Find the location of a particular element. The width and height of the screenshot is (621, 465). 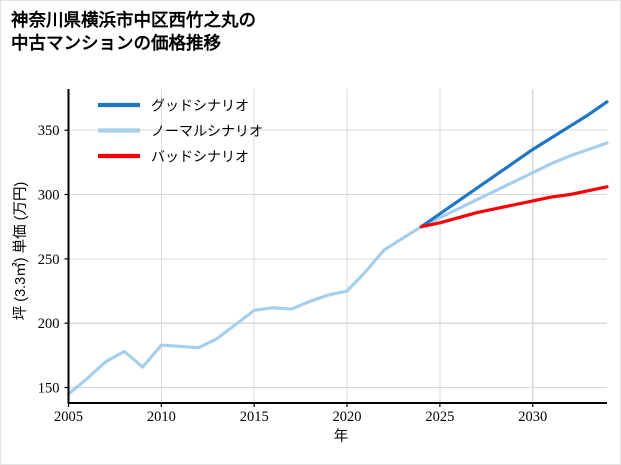

x-axis-tick-label: 2015 is located at coordinates (254, 417).